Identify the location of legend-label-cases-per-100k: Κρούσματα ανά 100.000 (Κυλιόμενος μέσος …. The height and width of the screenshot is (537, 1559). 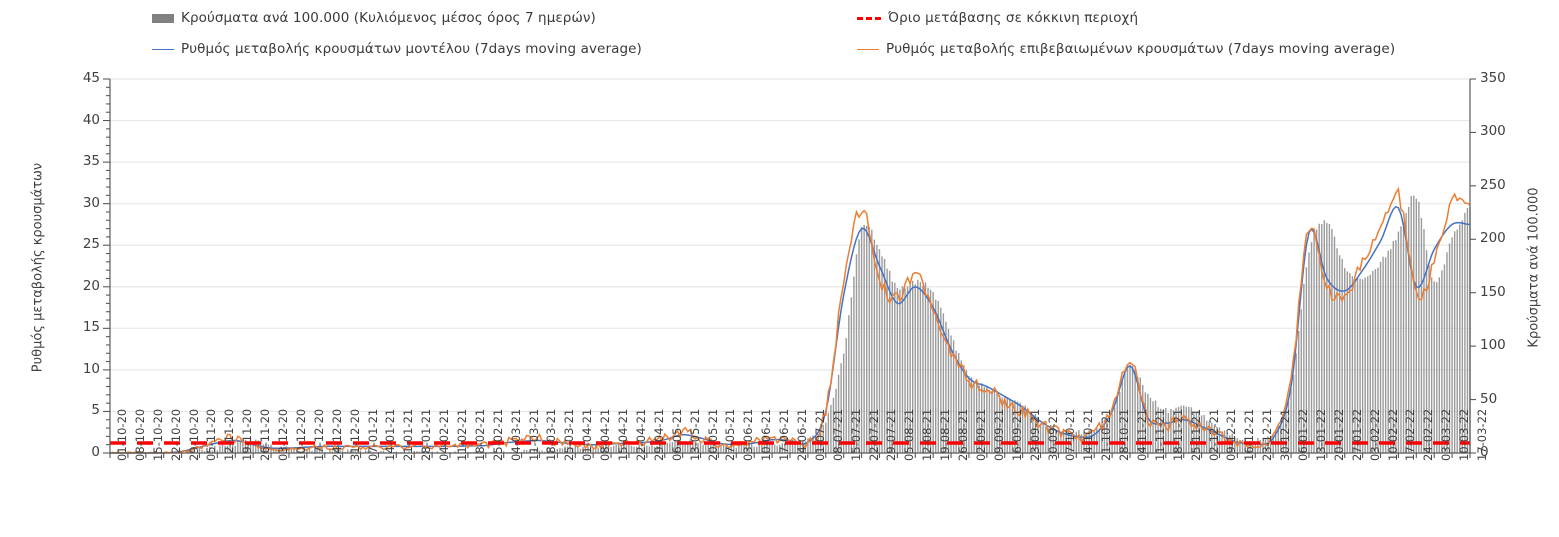
(388, 18).